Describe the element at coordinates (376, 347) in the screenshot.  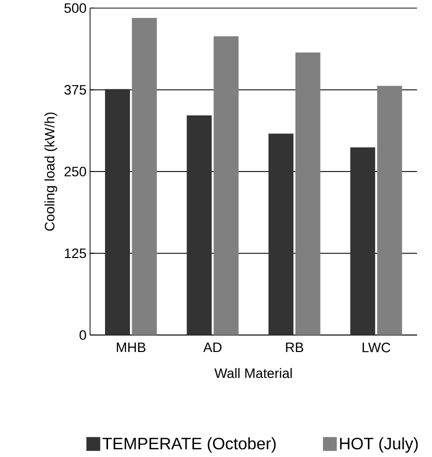
I see `x-tick-label: LWC` at that location.